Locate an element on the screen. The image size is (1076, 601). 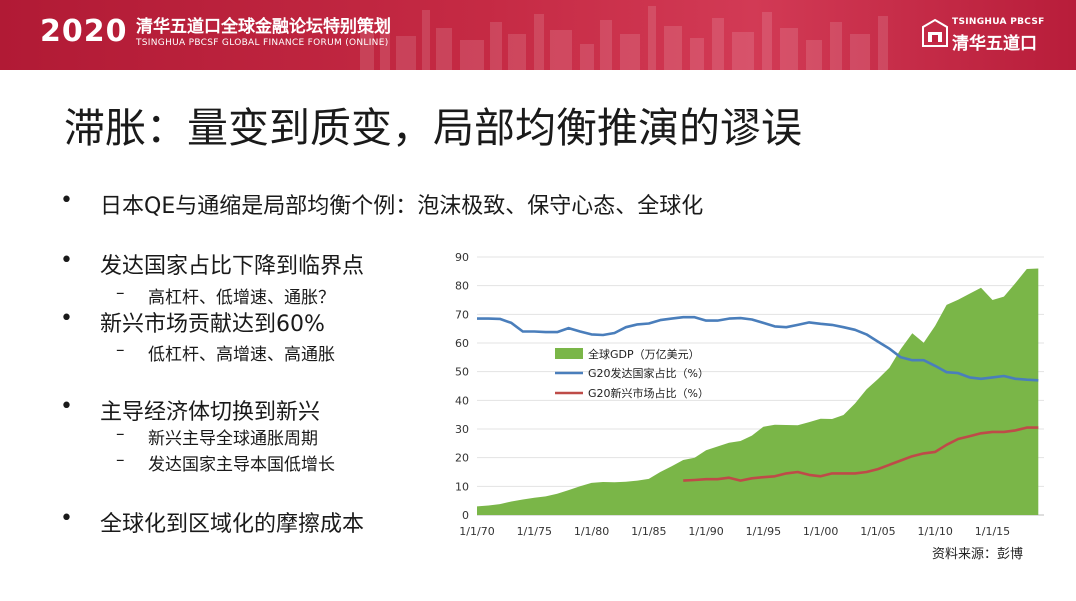
banner-year: 2020 is located at coordinates (84, 31).